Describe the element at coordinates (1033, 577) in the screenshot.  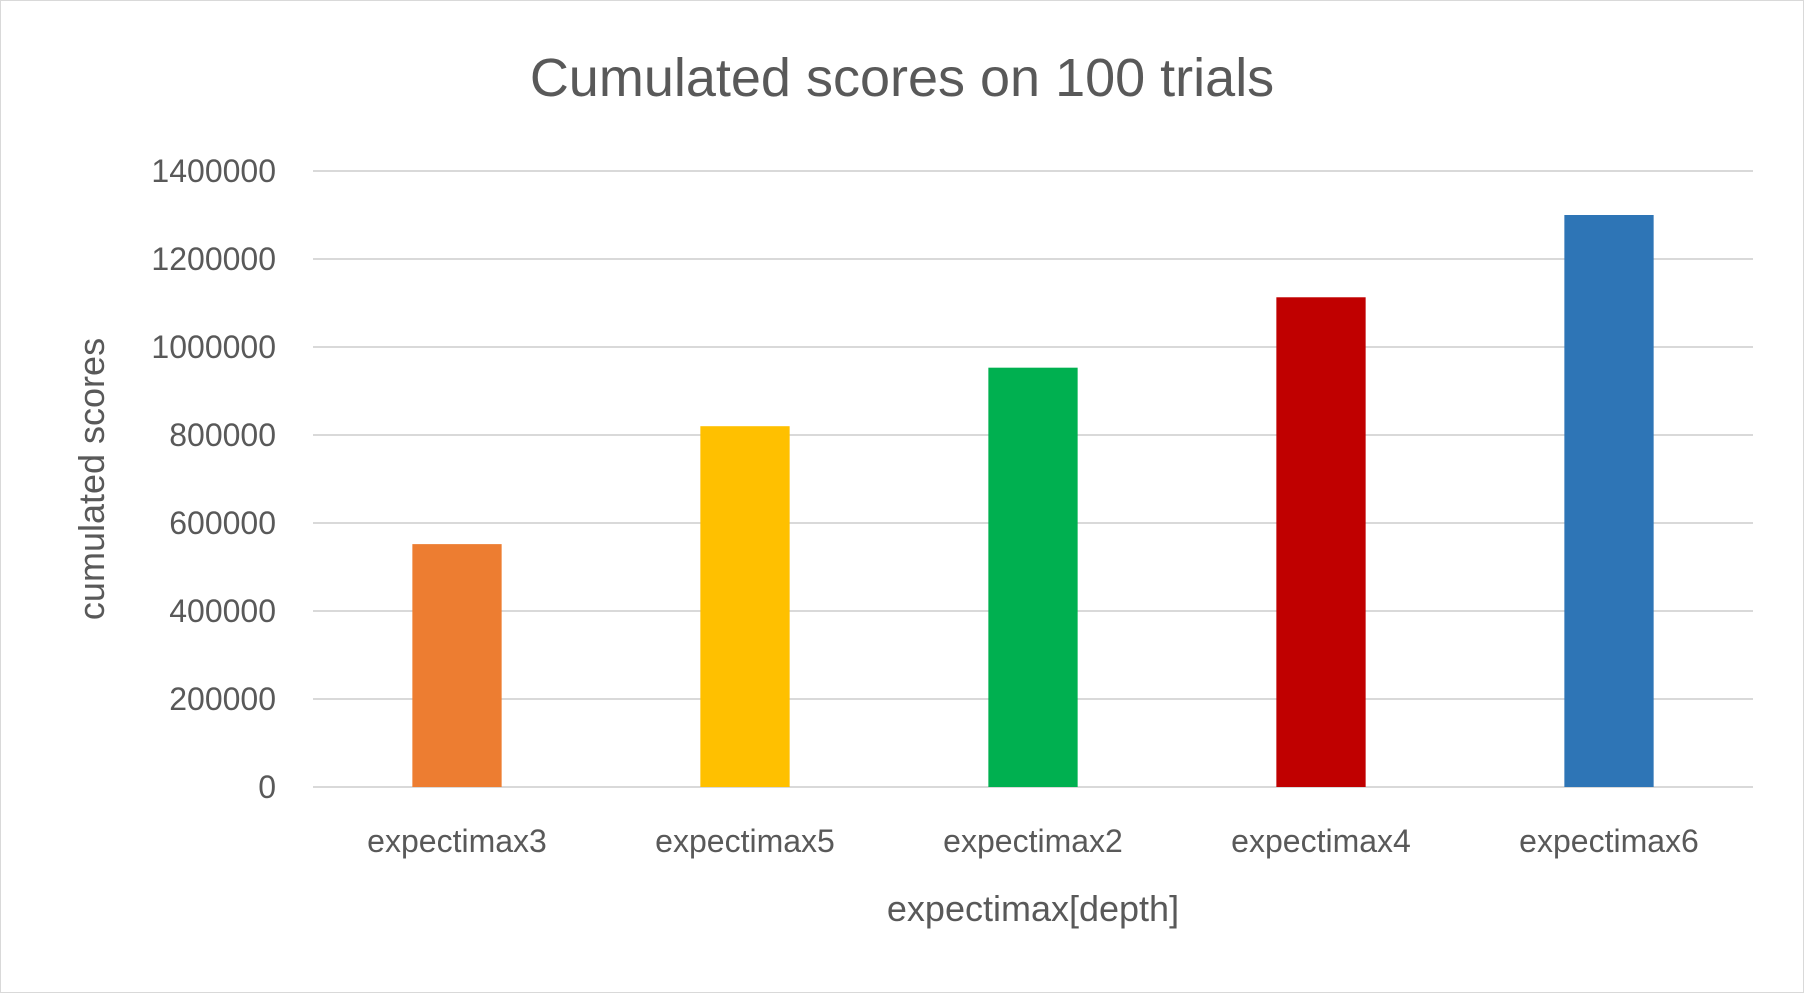
I see `bar-expectimax2` at that location.